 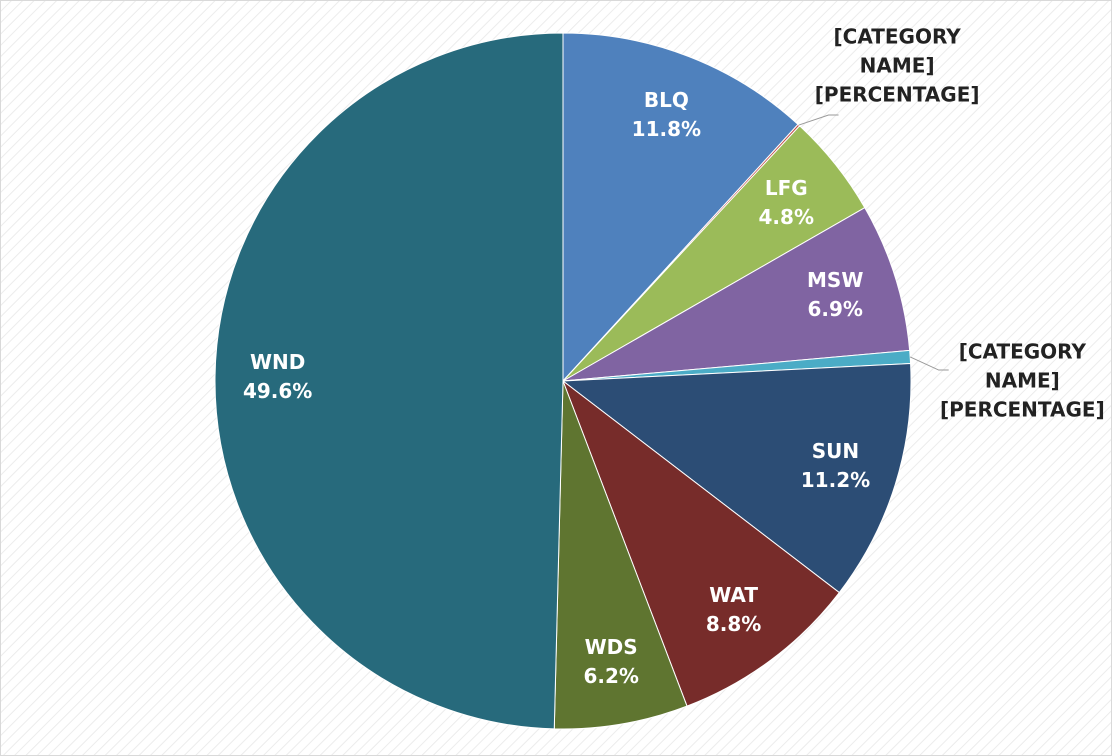 What do you see at coordinates (835, 280) in the screenshot?
I see `category-label: MSW` at bounding box center [835, 280].